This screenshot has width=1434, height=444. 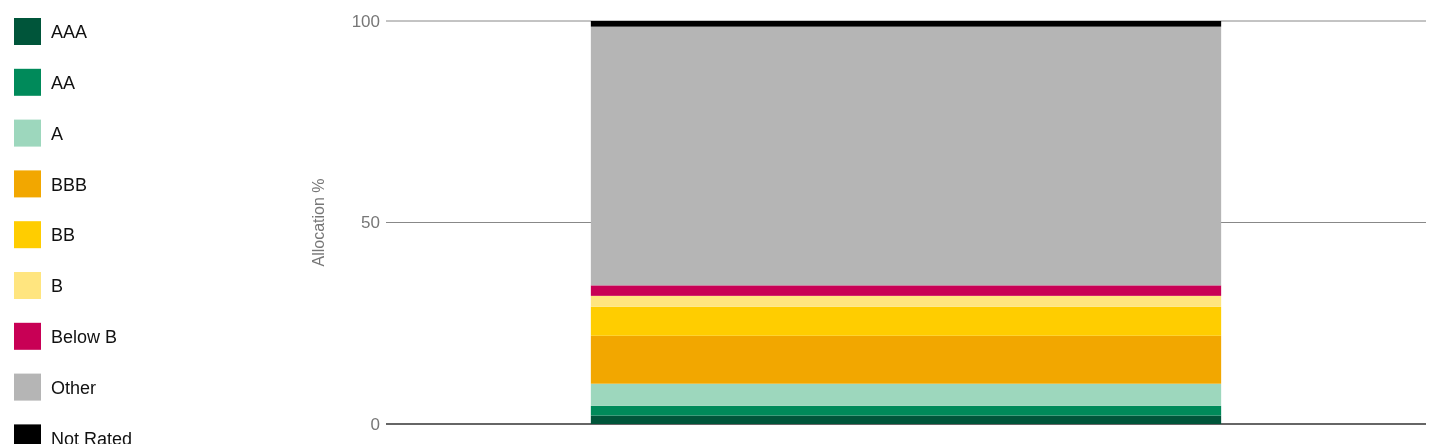 I want to click on legend-label: Not Rated, so click(x=92, y=436).